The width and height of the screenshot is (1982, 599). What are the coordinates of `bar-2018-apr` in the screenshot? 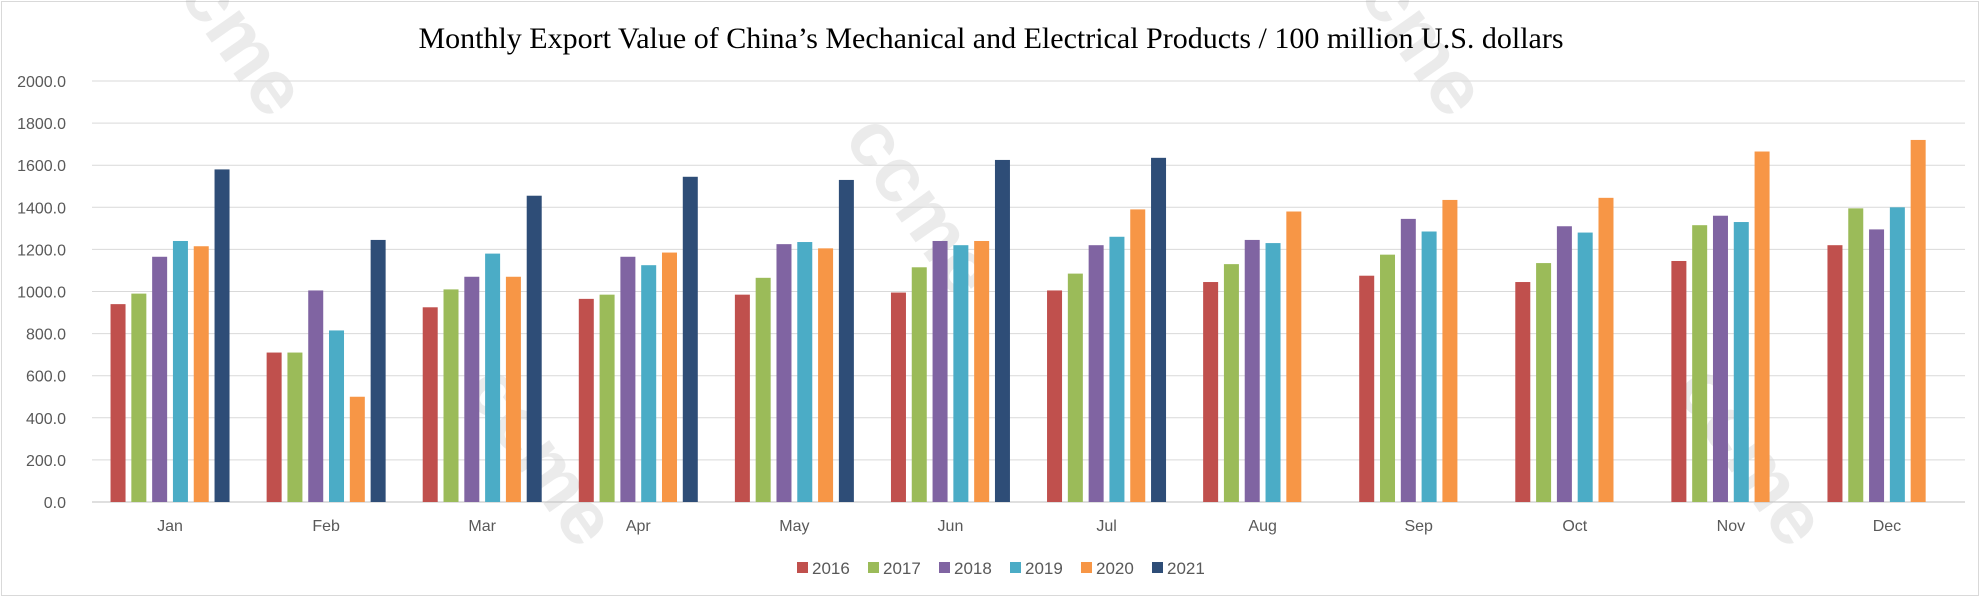 It's located at (628, 379).